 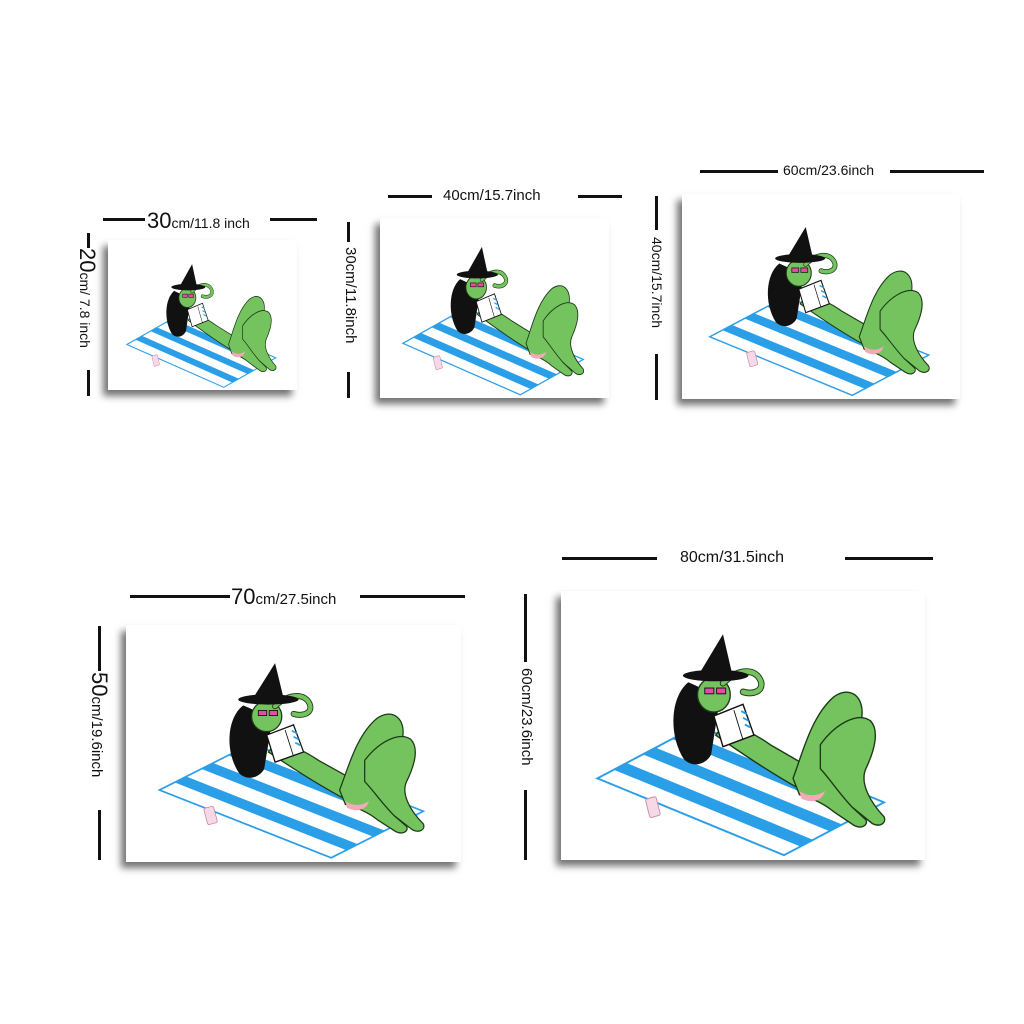 I want to click on size-5-width-label: 80cm/31.5inch, so click(x=732, y=557).